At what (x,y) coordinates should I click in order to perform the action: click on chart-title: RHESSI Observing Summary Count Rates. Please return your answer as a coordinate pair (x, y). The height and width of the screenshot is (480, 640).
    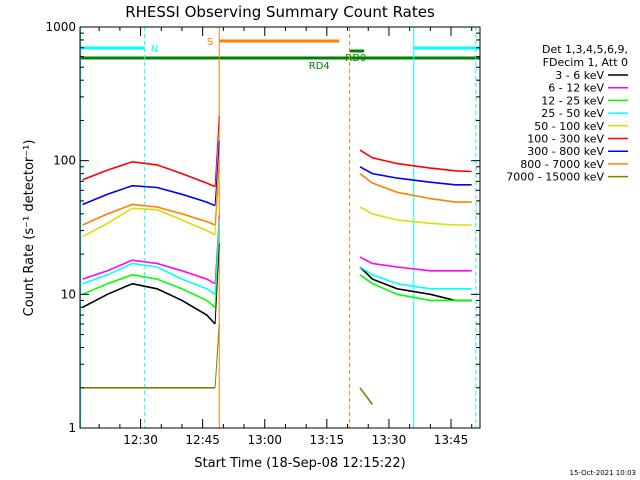
    Looking at the image, I should click on (280, 12).